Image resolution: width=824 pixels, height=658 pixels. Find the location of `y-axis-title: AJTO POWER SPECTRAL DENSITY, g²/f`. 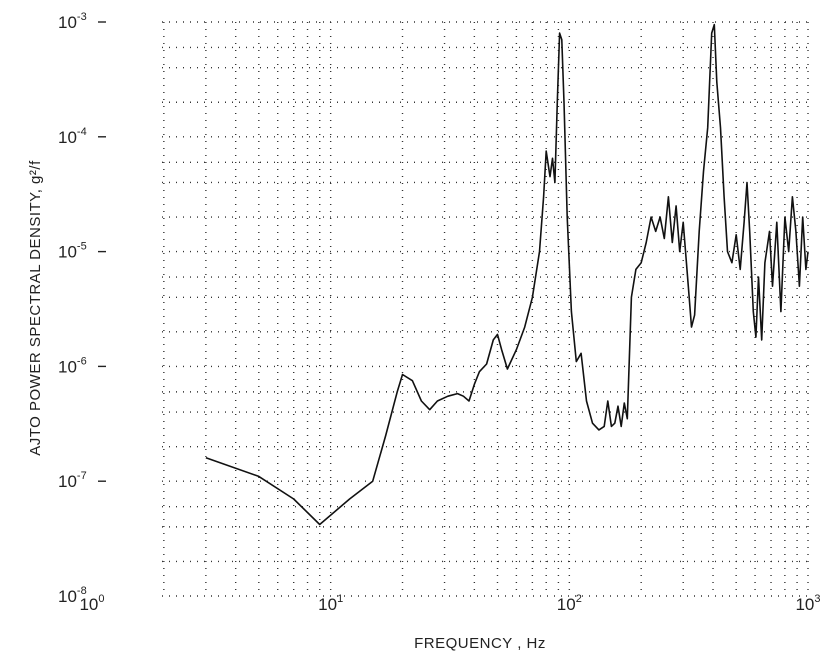

y-axis-title: AJTO POWER SPECTRAL DENSITY, g²/f is located at coordinates (35, 308).